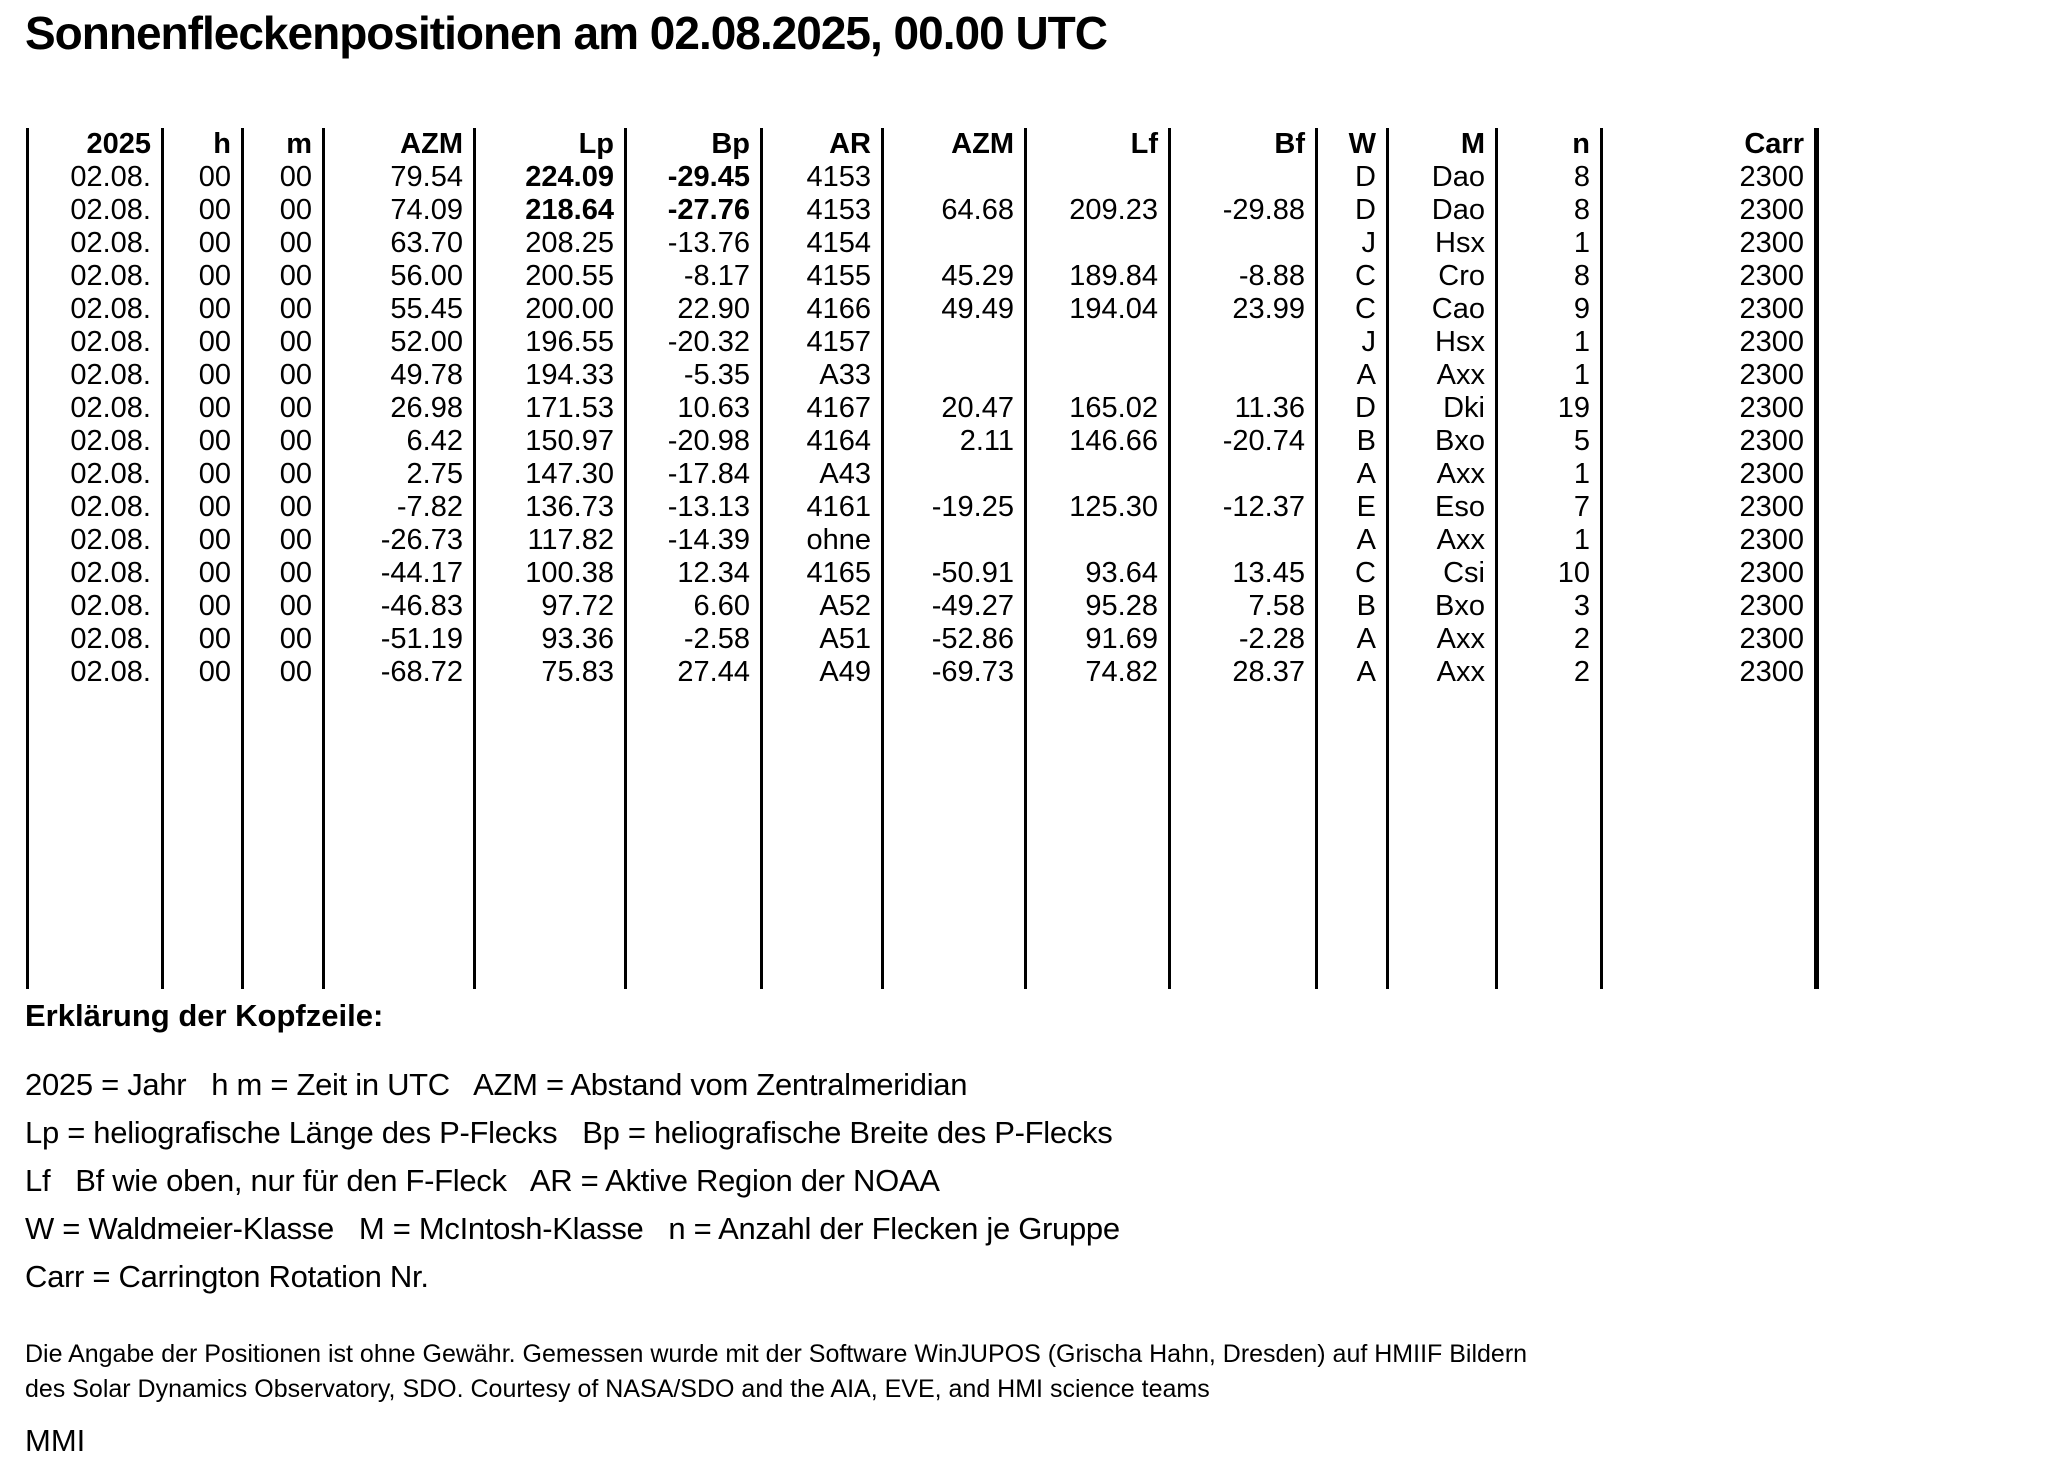  Describe the element at coordinates (1242, 276) in the screenshot. I see `table-cell: -8.88` at that location.